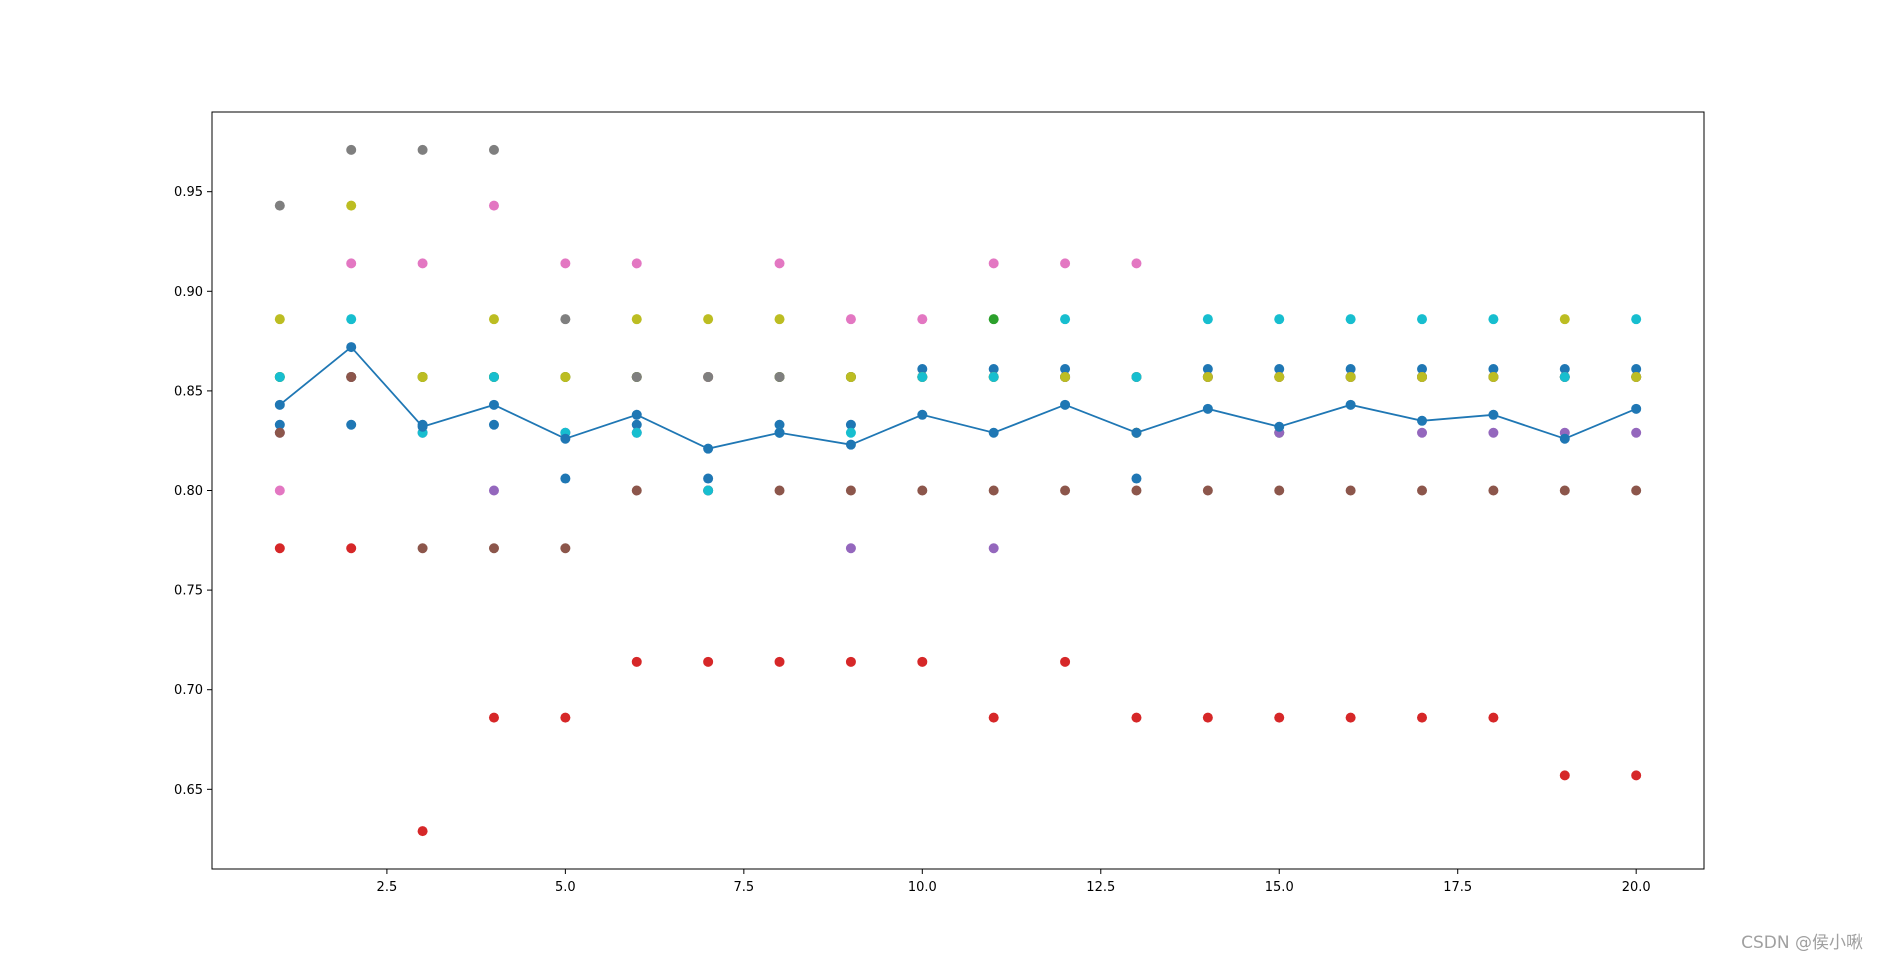  I want to click on mean-line-layer, so click(958, 398).